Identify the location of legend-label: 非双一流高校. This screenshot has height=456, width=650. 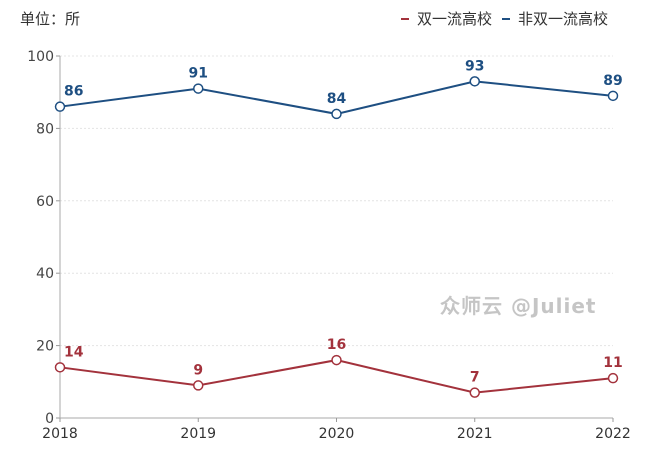
(562, 19).